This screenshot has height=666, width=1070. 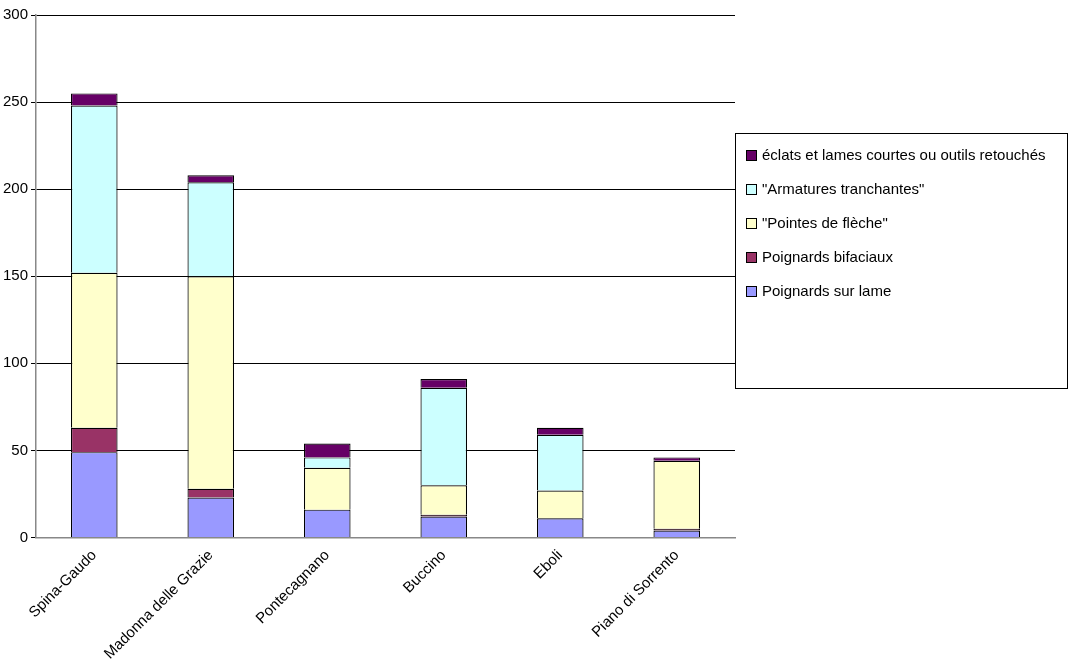 What do you see at coordinates (16, 362) in the screenshot?
I see `y-tick-label: 100` at bounding box center [16, 362].